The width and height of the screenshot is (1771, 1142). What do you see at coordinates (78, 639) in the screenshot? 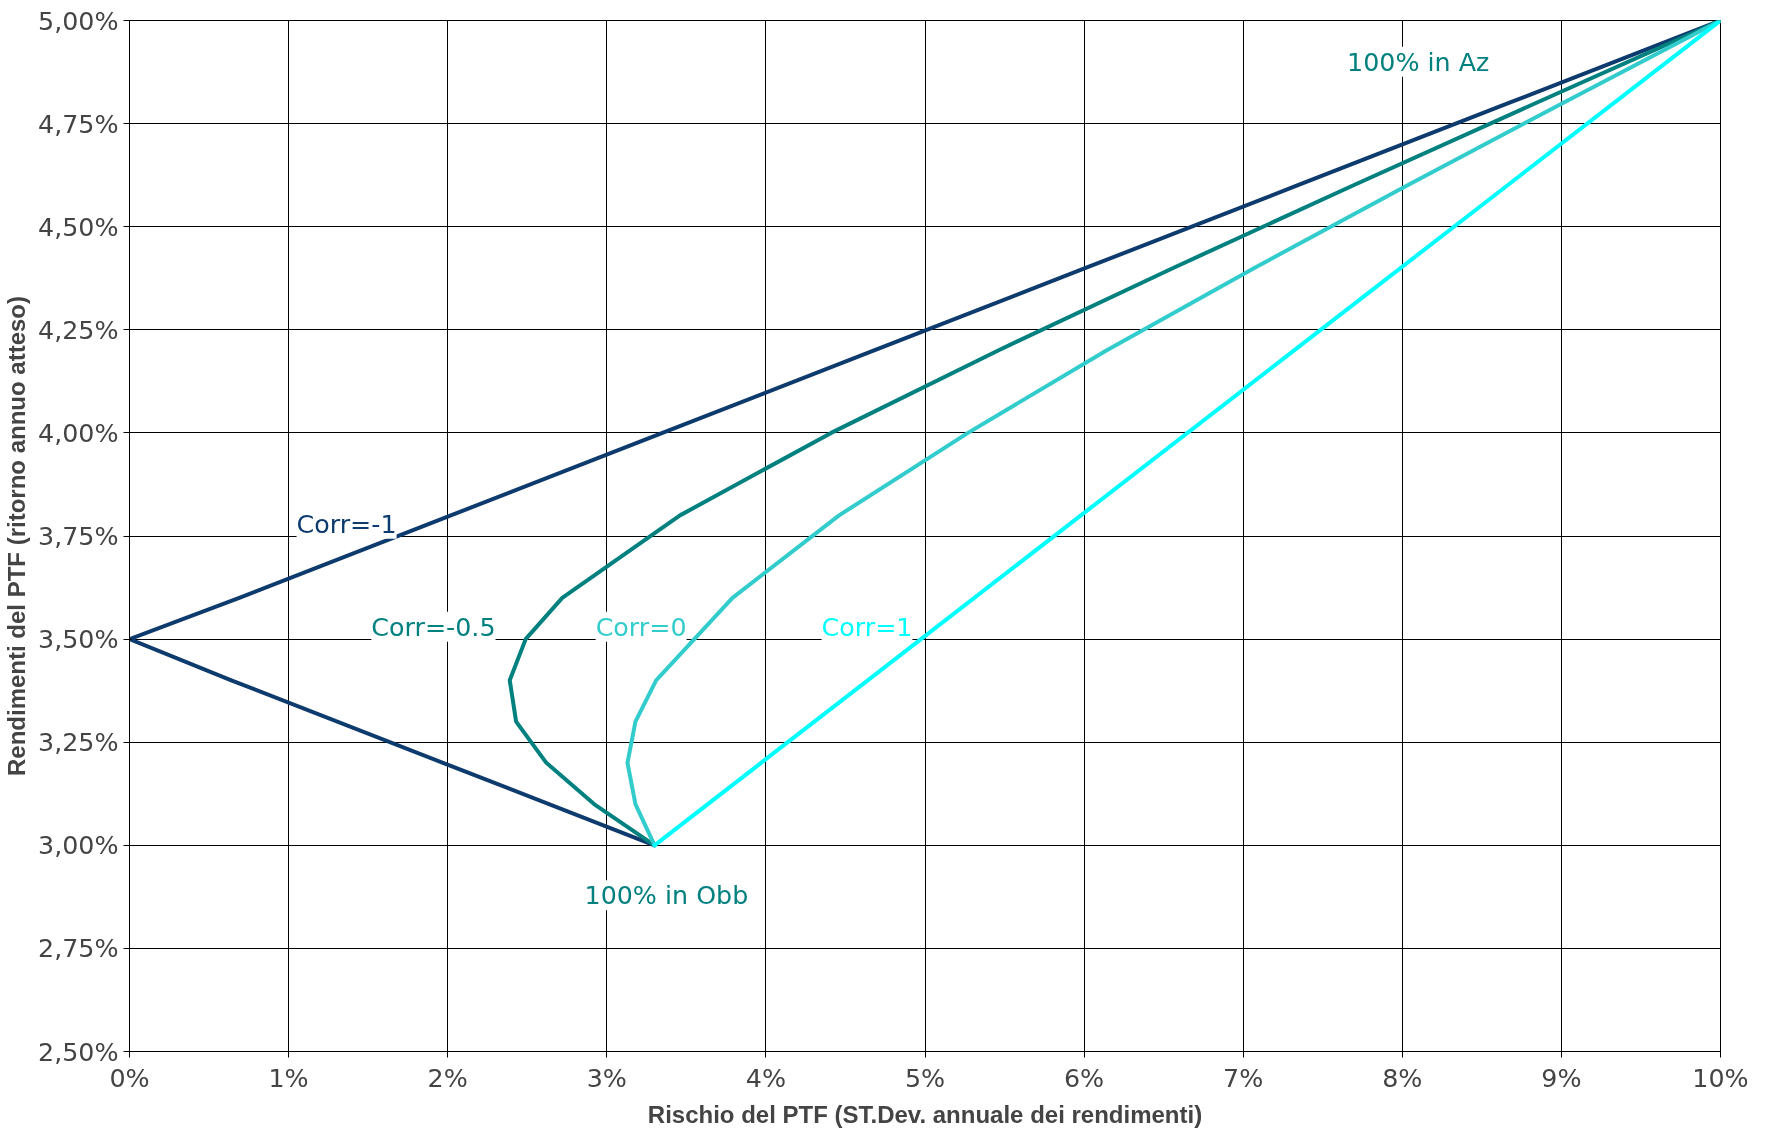
I see `y-tick-label: 3,50%` at bounding box center [78, 639].